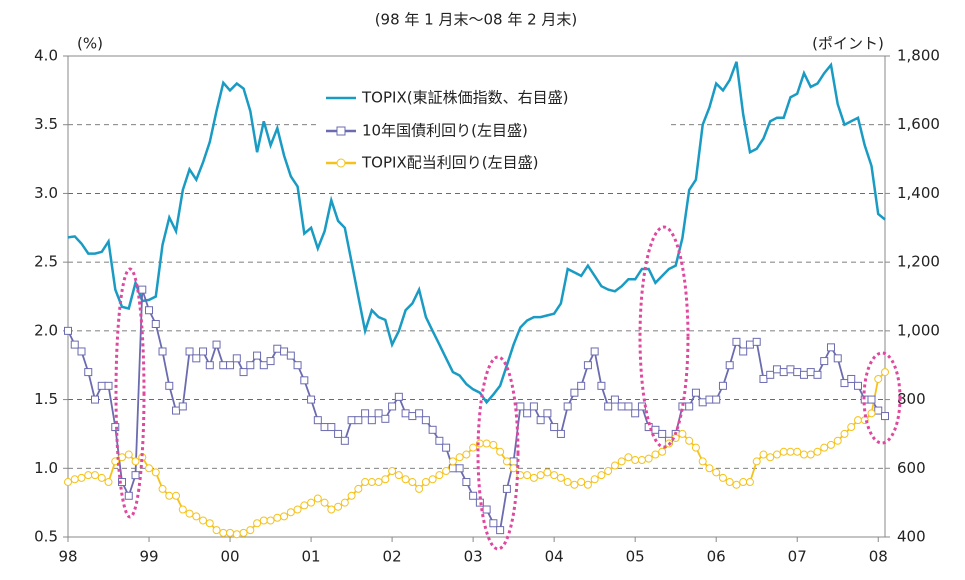 The image size is (965, 580). I want to click on y-tick-label: 3.5, so click(46, 124).